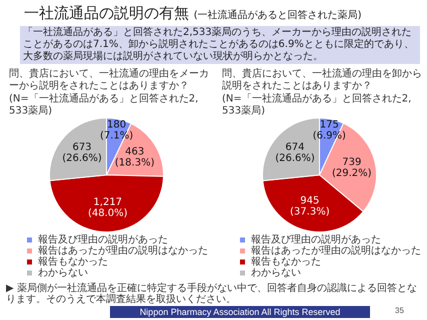 This screenshot has height=320, width=427. What do you see at coordinates (109, 80) in the screenshot?
I see `chart-title: 問、貴店において、一社流通の理由をメーカーから説明をされたことはありますか？` at bounding box center [109, 80].